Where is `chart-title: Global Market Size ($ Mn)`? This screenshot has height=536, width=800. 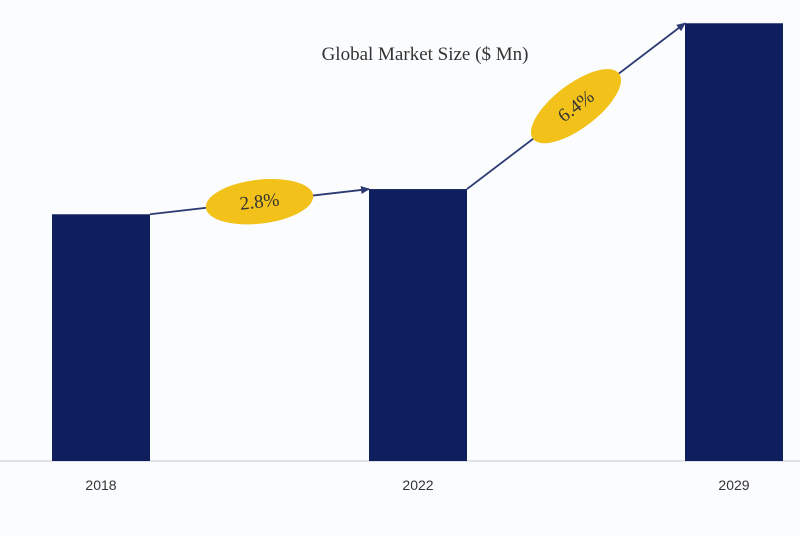
chart-title: Global Market Size ($ Mn) is located at coordinates (425, 54).